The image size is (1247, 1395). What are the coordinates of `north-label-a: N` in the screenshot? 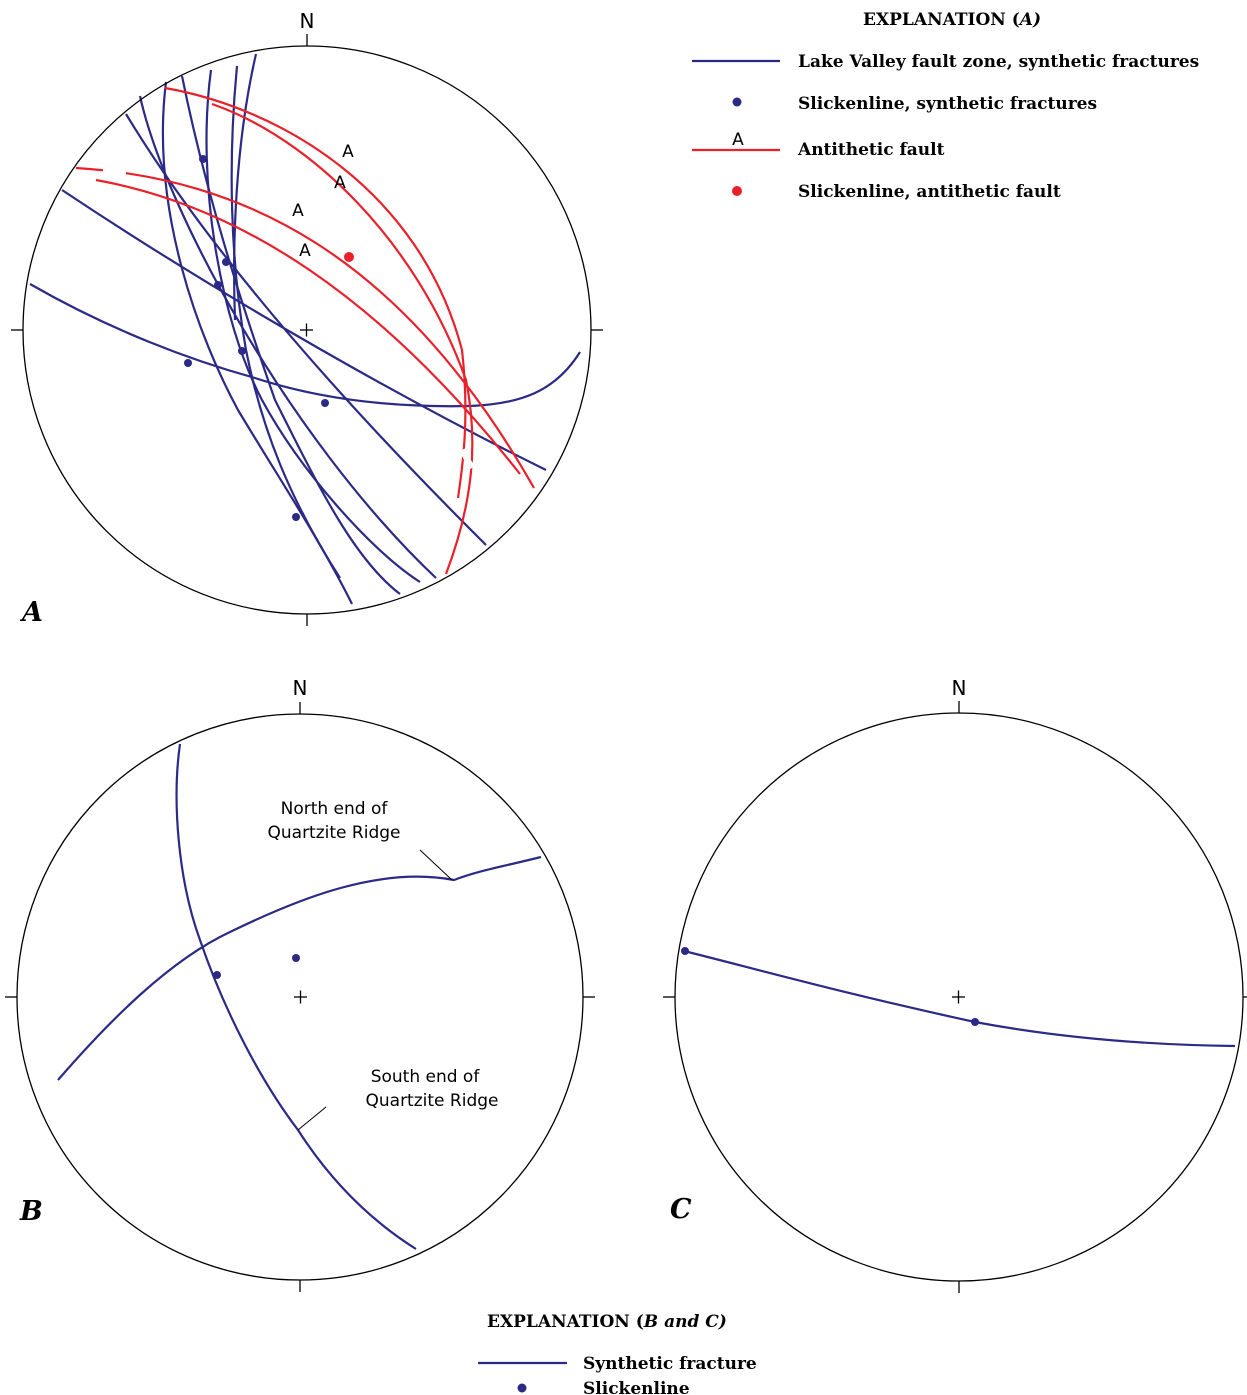 It's located at (307, 21).